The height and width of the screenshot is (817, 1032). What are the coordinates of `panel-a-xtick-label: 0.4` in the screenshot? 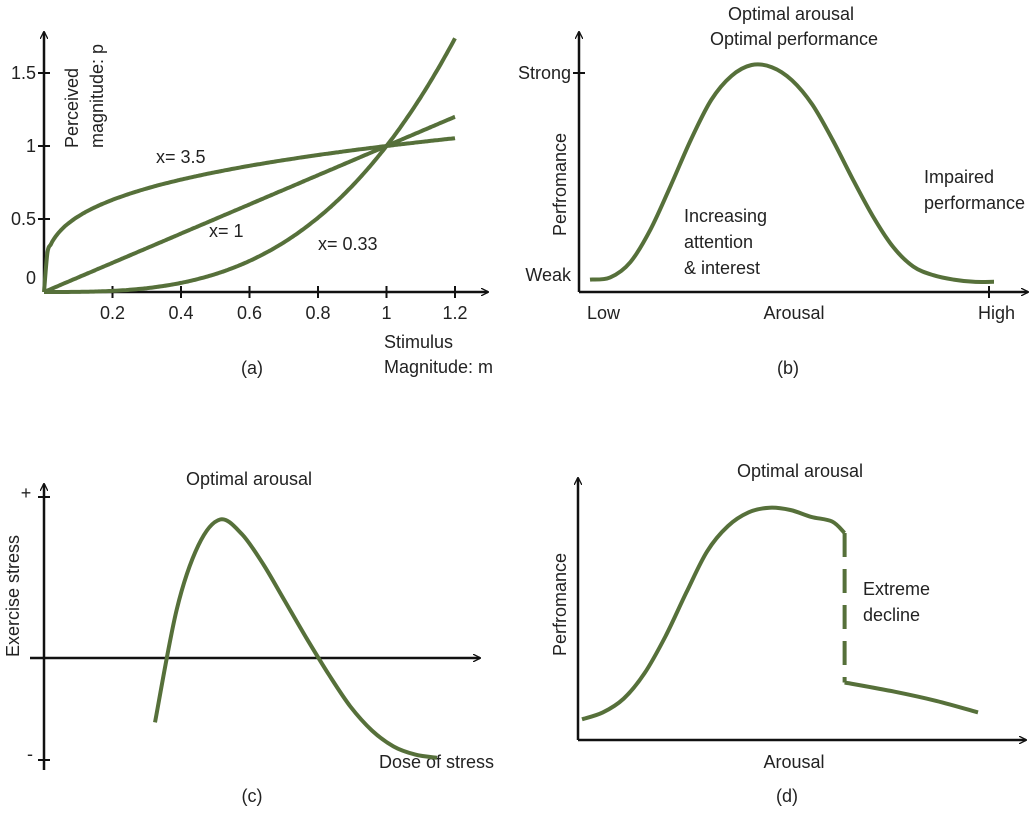 It's located at (180, 313).